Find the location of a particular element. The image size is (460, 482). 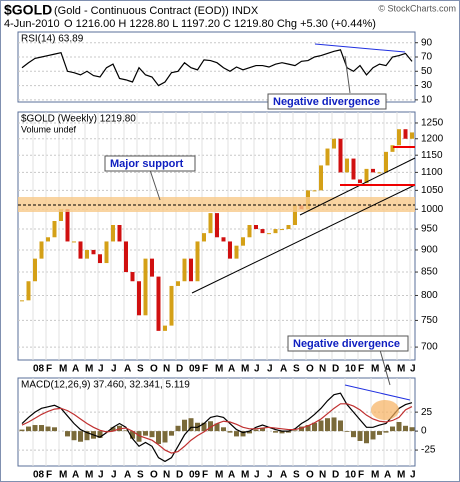

line is located at coordinates (217, 427).